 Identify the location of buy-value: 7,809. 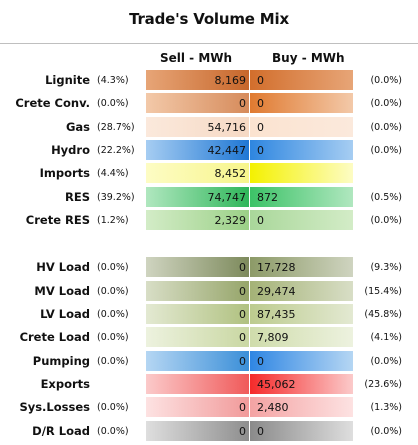
(273, 337).